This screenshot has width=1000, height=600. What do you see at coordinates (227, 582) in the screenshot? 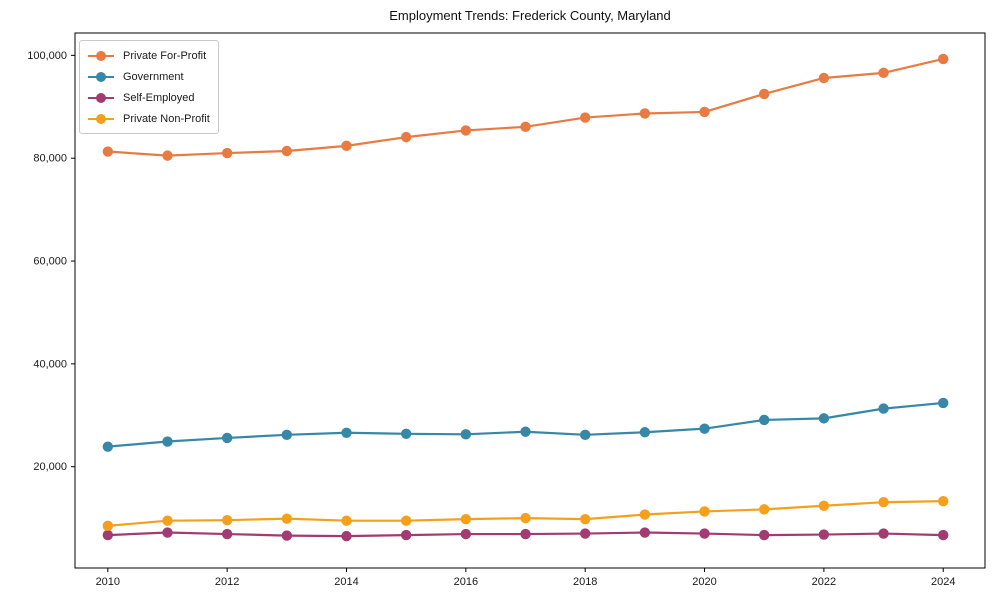
I see `x-tick-label: 2012` at bounding box center [227, 582].